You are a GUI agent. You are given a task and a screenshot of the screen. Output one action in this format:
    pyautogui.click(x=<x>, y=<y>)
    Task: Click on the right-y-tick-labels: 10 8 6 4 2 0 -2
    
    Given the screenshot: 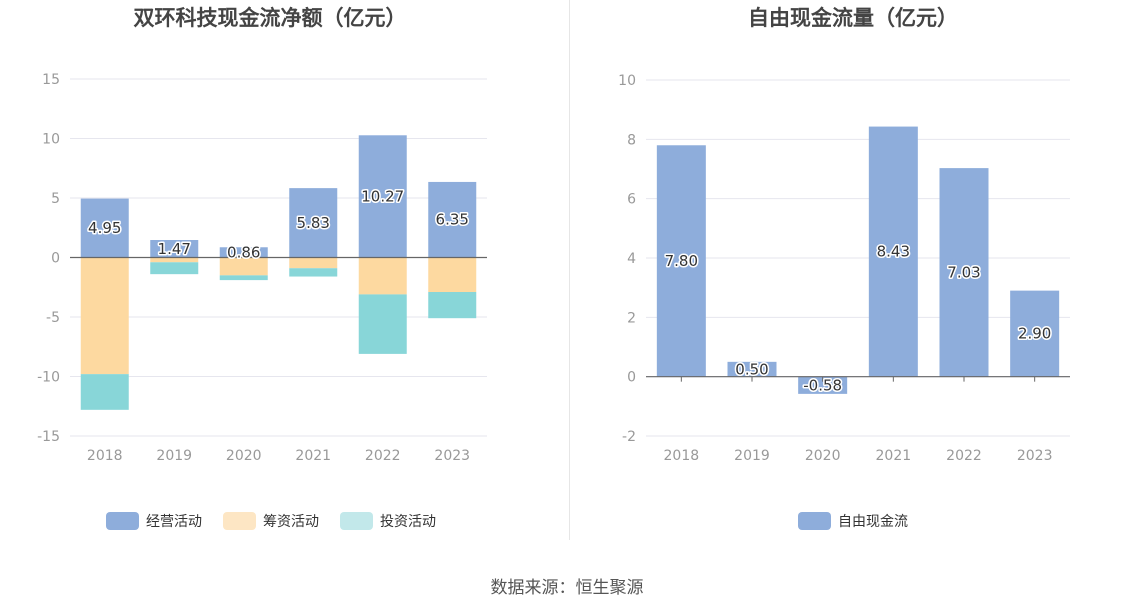 What is the action you would take?
    pyautogui.click(x=627, y=259)
    